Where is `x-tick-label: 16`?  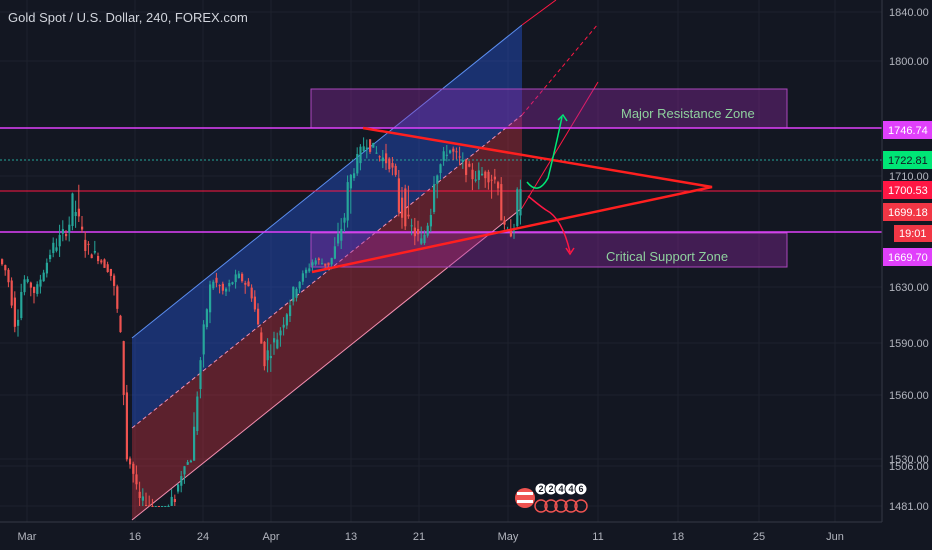
x-tick-label: 16 is located at coordinates (135, 537).